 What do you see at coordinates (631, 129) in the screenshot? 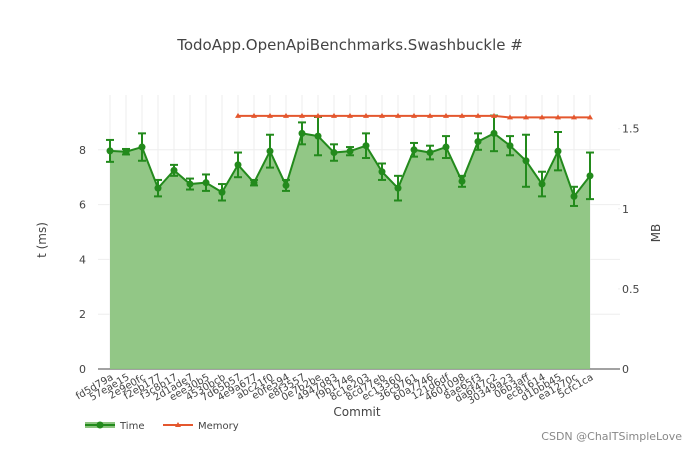
I see `y2-tick-label: 1.5` at bounding box center [631, 129].